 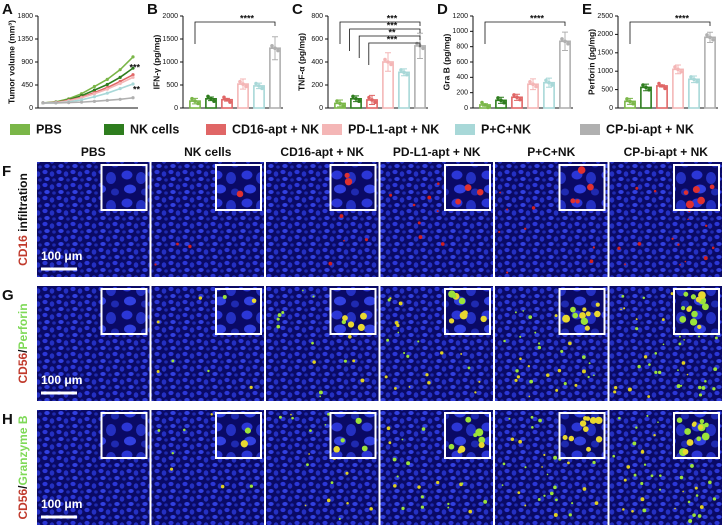 I want to click on y-tick-label: 800, so click(x=462, y=47).